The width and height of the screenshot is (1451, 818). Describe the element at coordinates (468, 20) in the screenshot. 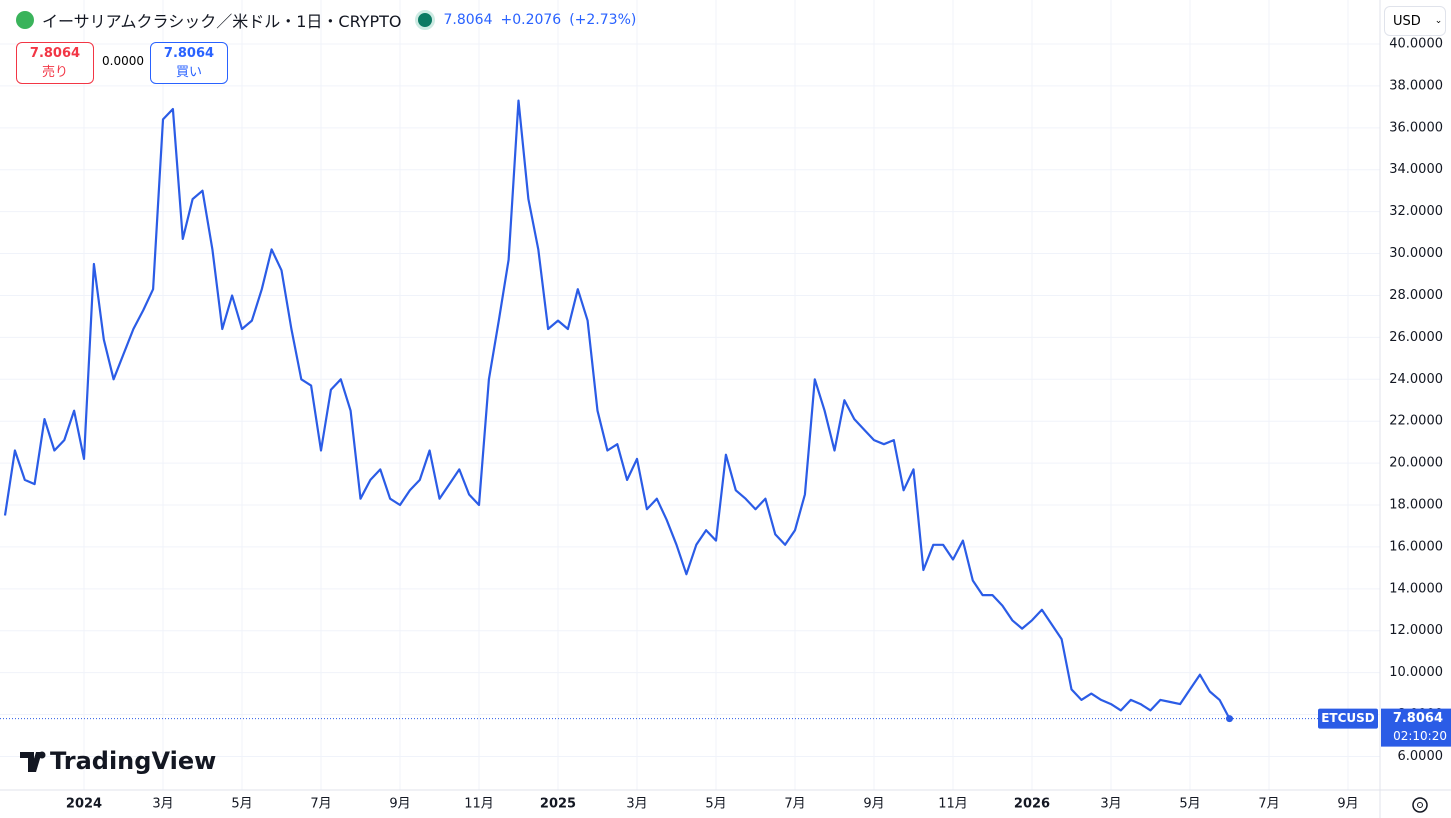

I see `price: 7.8064` at that location.